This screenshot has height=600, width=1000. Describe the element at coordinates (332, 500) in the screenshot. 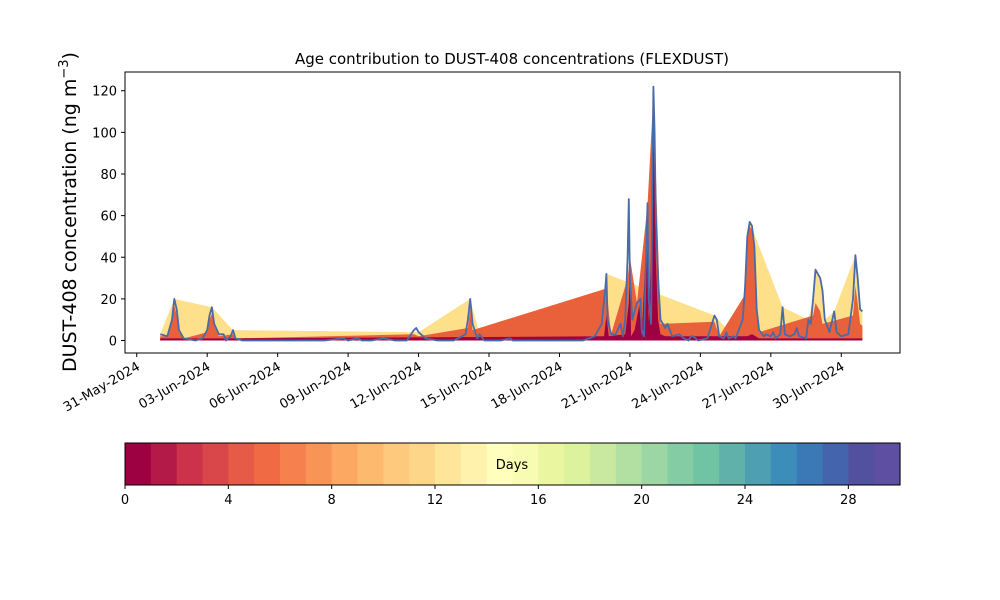

I see `colorbar-tick-label: 8` at that location.